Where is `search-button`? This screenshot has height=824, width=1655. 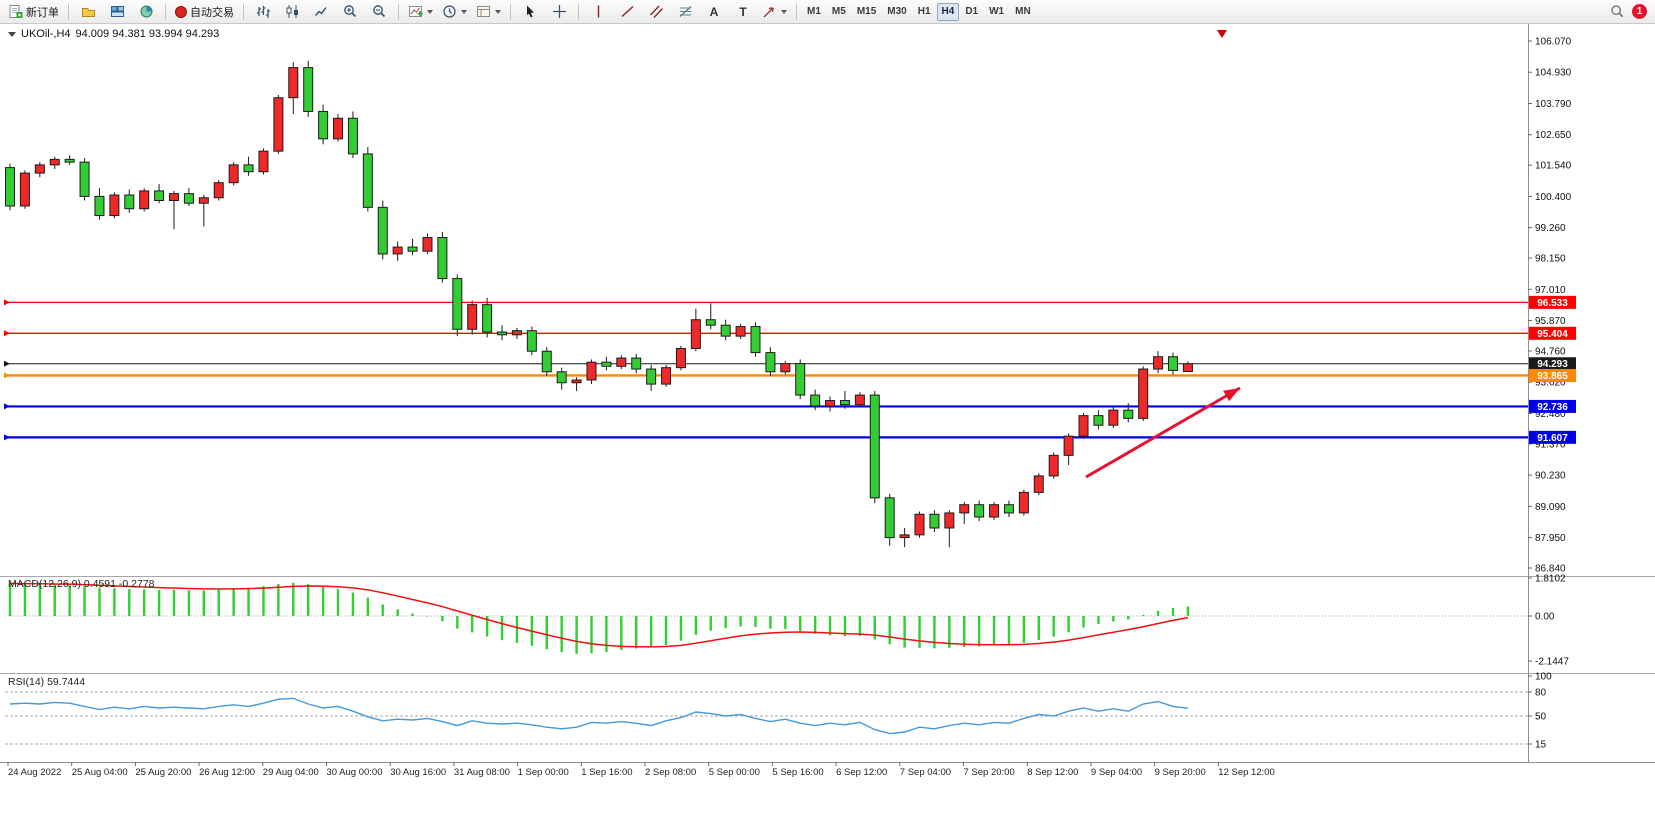
search-button is located at coordinates (1617, 12).